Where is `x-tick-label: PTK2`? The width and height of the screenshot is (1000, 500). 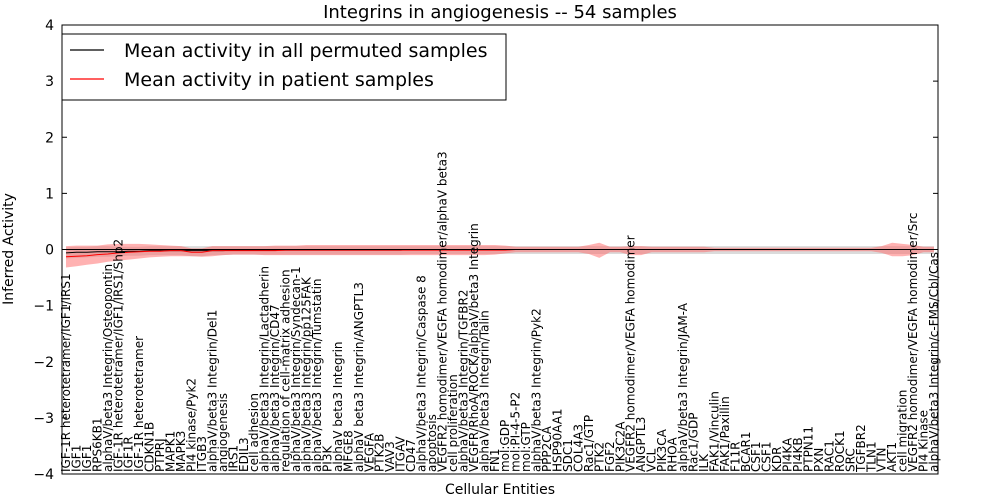 x-tick-label: PTK2 is located at coordinates (599, 457).